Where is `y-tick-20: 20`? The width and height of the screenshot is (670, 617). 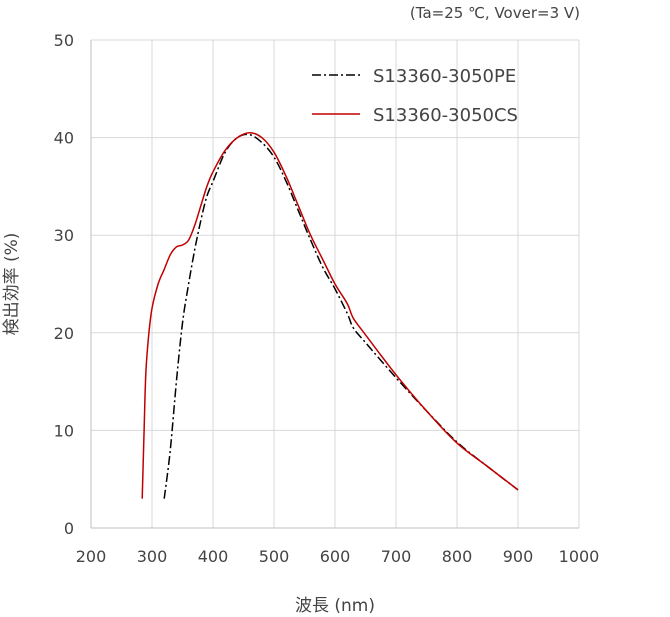
y-tick-20: 20 is located at coordinates (64, 333).